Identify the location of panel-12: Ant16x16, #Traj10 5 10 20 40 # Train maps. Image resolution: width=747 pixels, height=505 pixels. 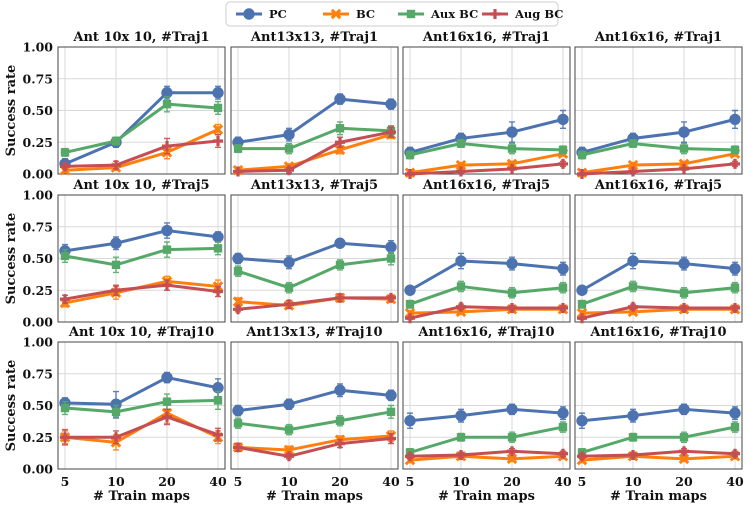
(659, 414).